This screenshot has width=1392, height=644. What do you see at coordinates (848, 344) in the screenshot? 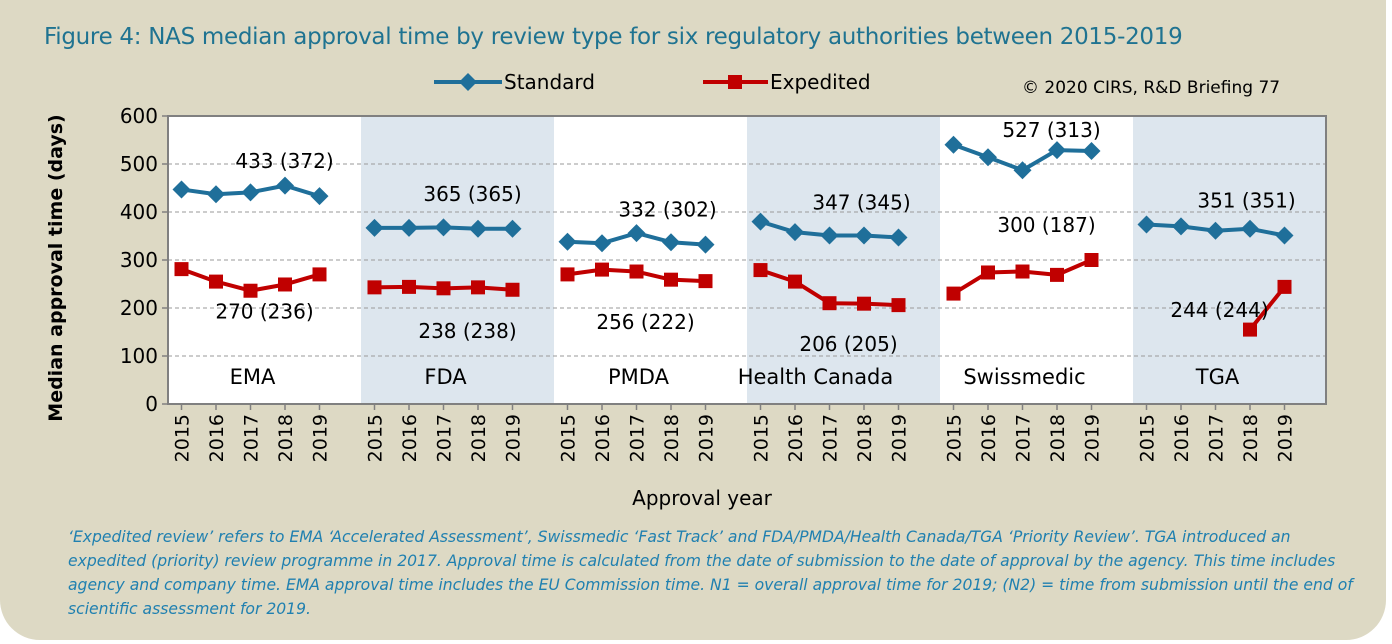
I see `health-canada-expedited-label: 206 (205)` at bounding box center [848, 344].